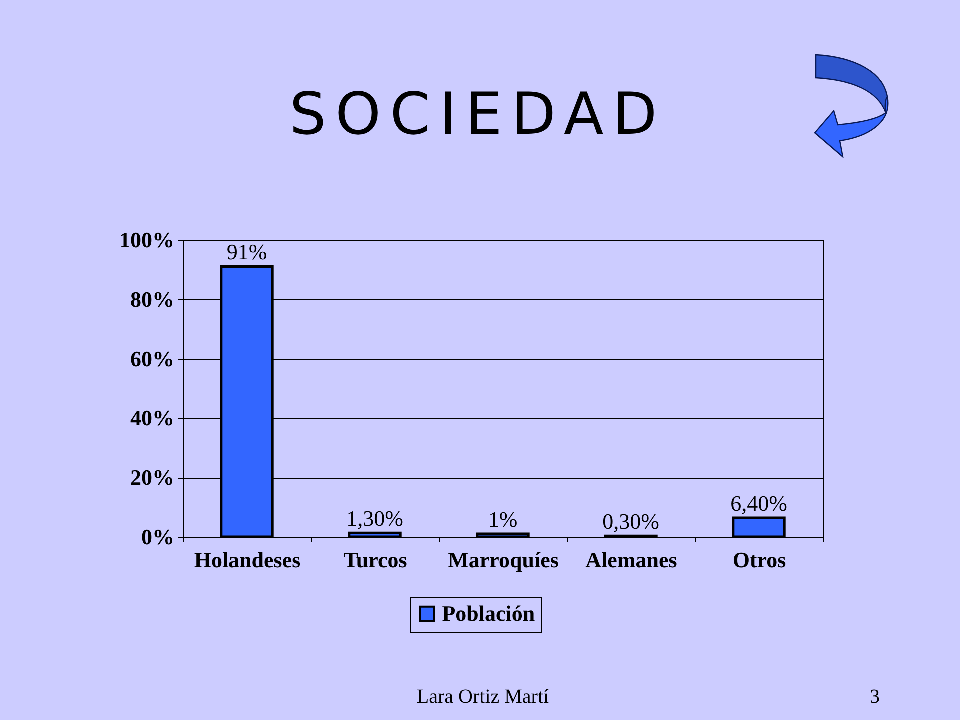 This screenshot has width=960, height=720. What do you see at coordinates (152, 359) in the screenshot?
I see `y-tick-label: 60%` at bounding box center [152, 359].